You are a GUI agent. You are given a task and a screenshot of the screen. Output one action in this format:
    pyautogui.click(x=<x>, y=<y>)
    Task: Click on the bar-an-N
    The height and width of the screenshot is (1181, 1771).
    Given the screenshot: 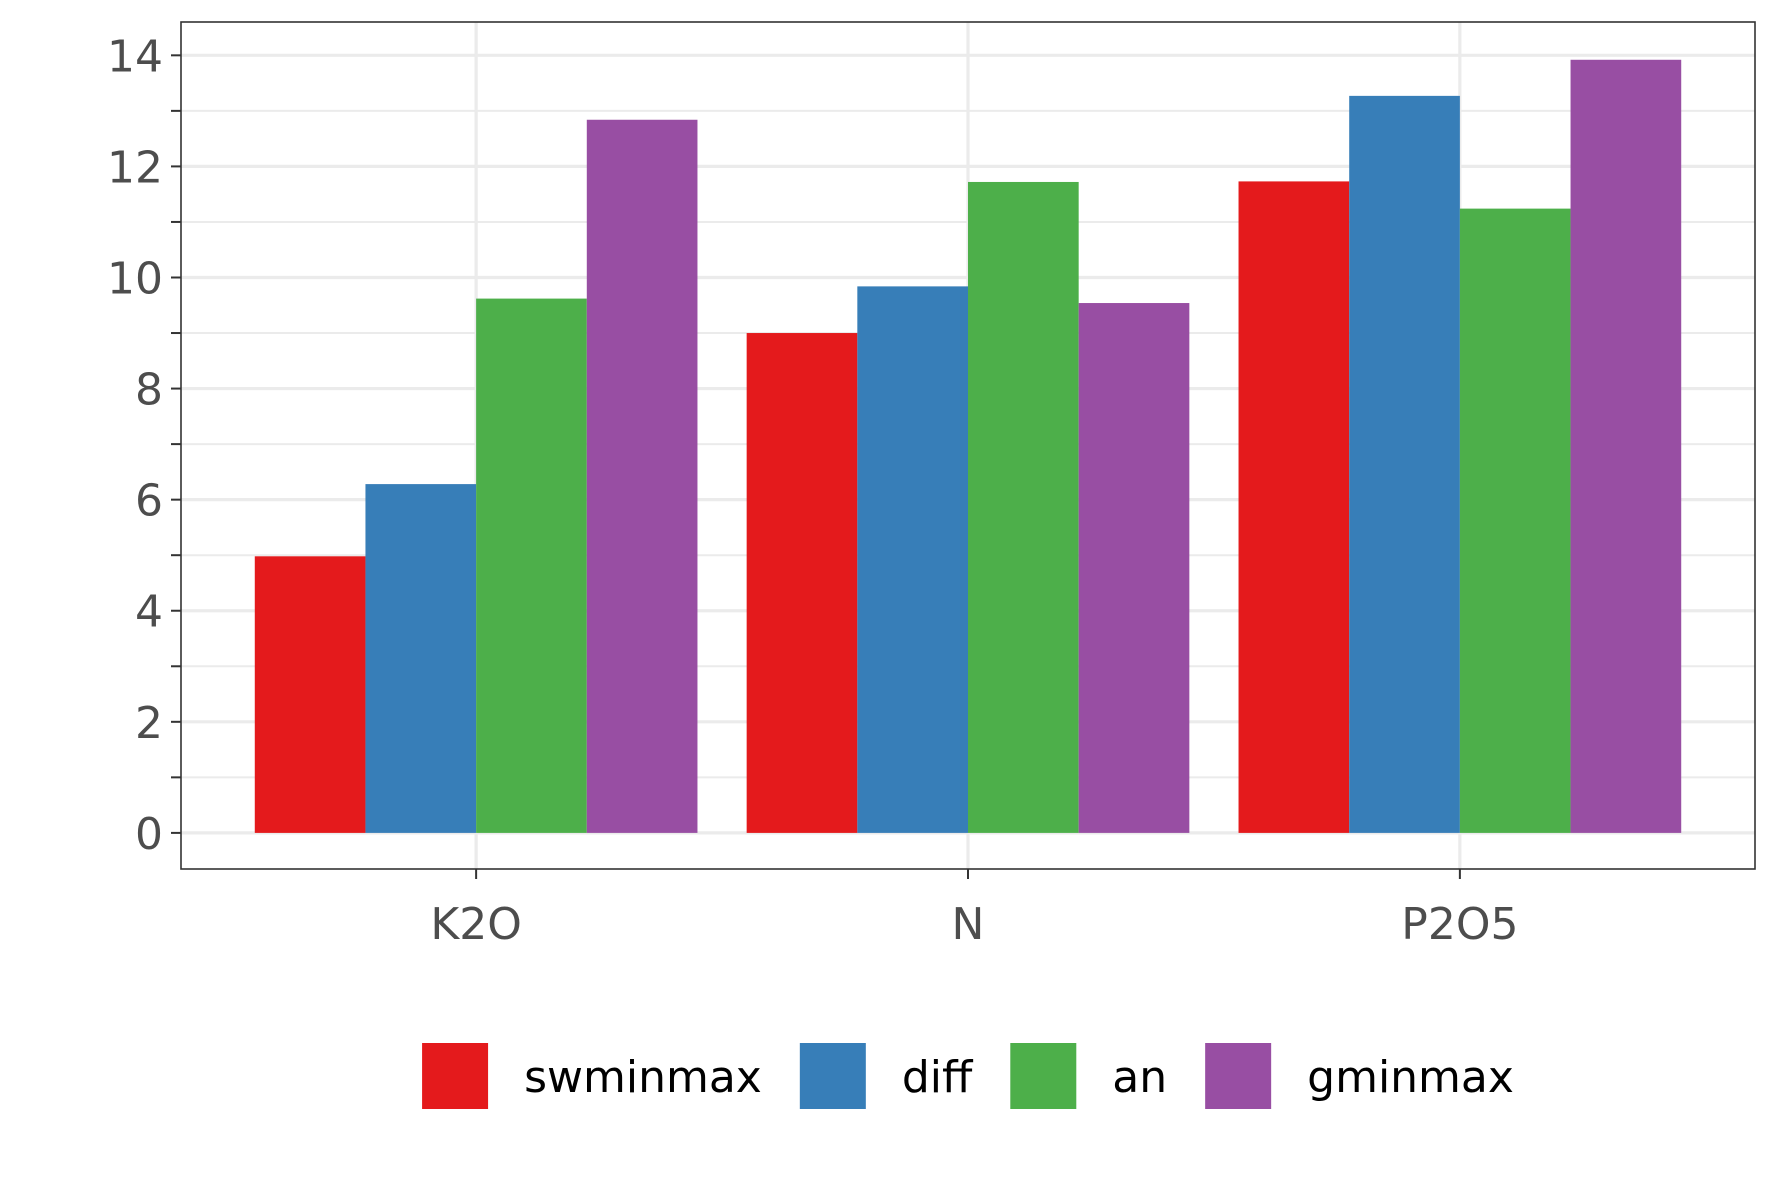 What is the action you would take?
    pyautogui.click(x=1023, y=507)
    